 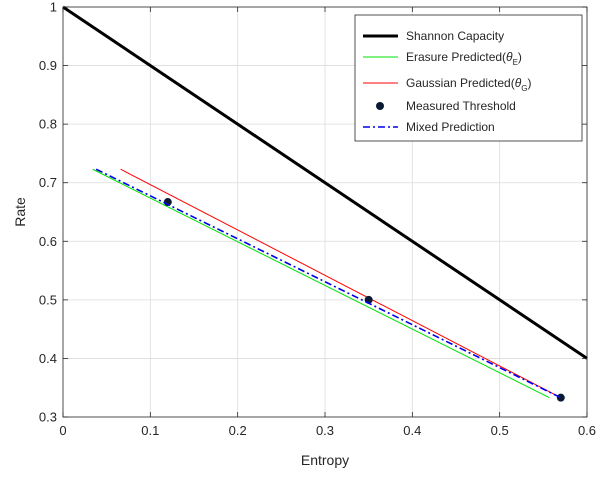 What do you see at coordinates (587, 430) in the screenshot?
I see `x-tick-label: 0.6` at bounding box center [587, 430].